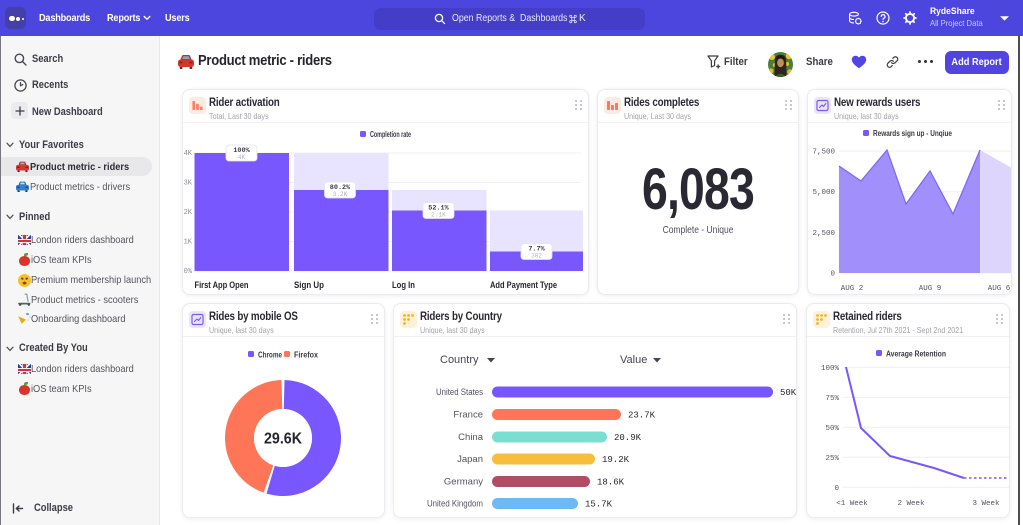  I want to click on svg-text: AUG 2, so click(852, 289).